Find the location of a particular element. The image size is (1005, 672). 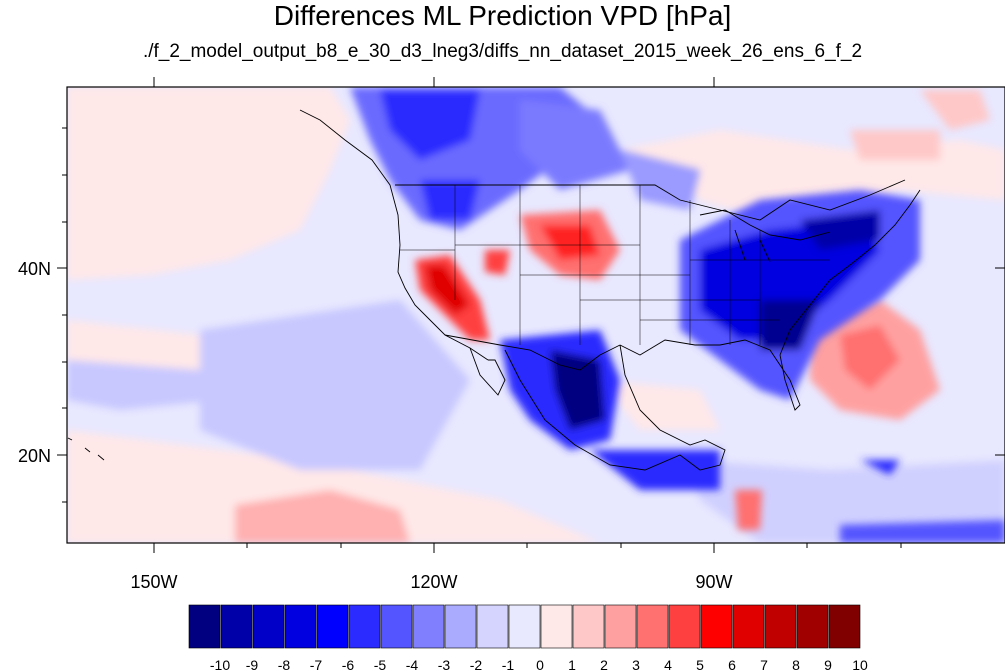

colorbar-label: 2 is located at coordinates (604, 664).